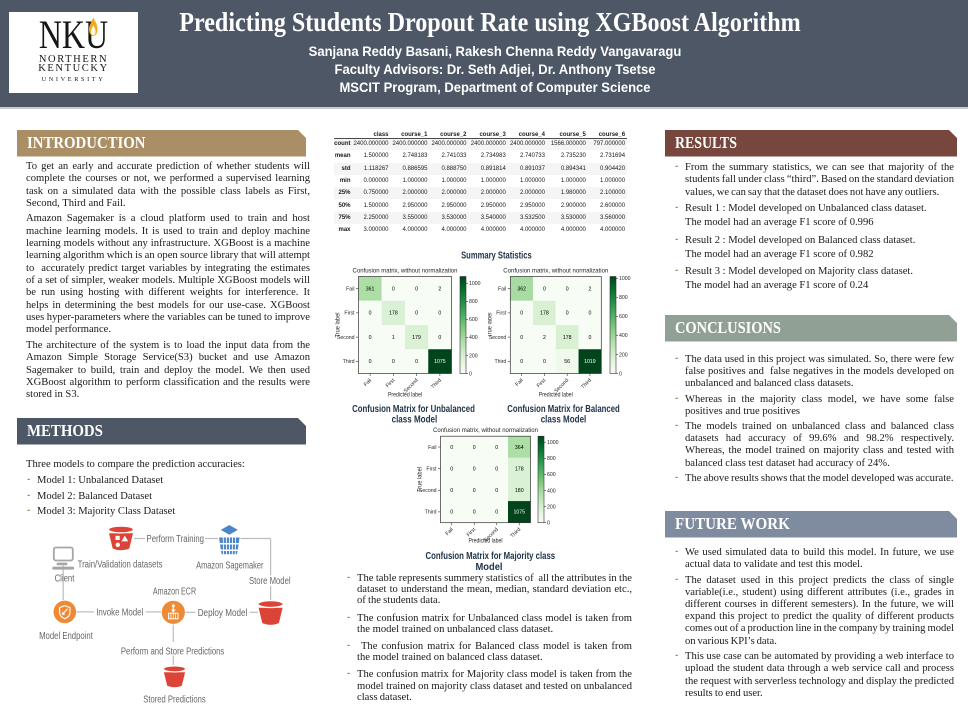  What do you see at coordinates (176, 539) in the screenshot?
I see `svg-text: Perform Training` at bounding box center [176, 539].